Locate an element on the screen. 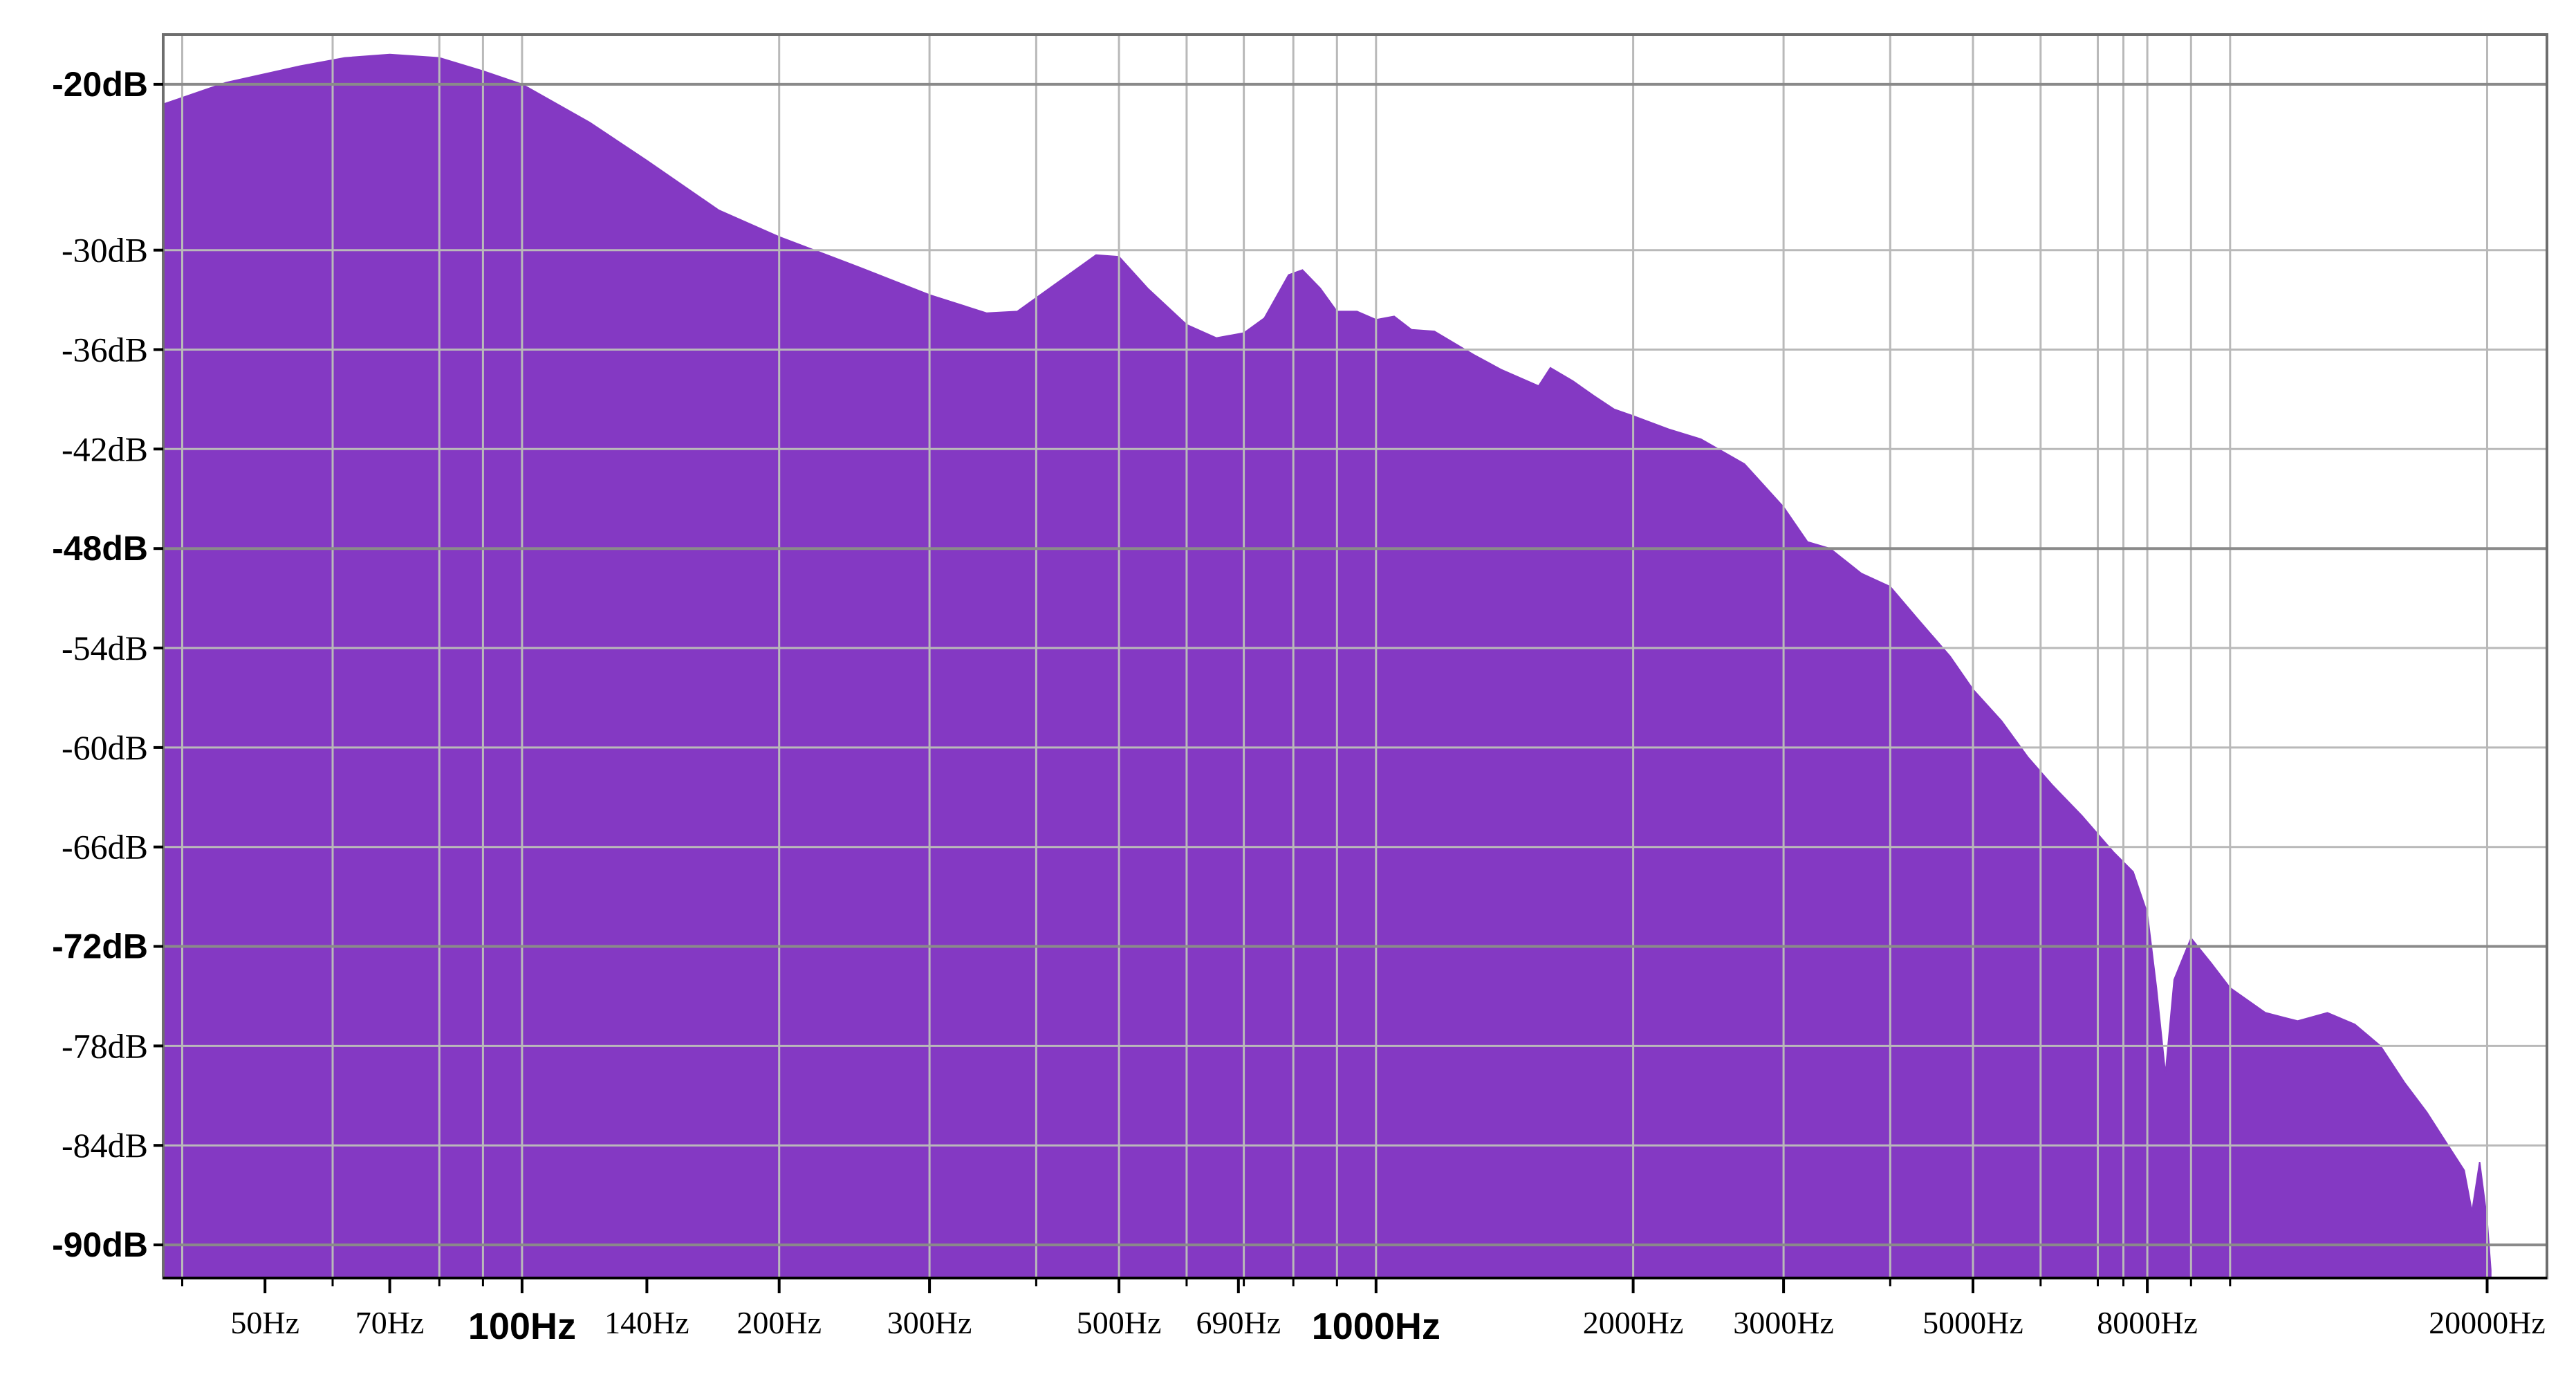 The height and width of the screenshot is (1379, 2576). x-tick-label: 70Hz is located at coordinates (390, 1322).